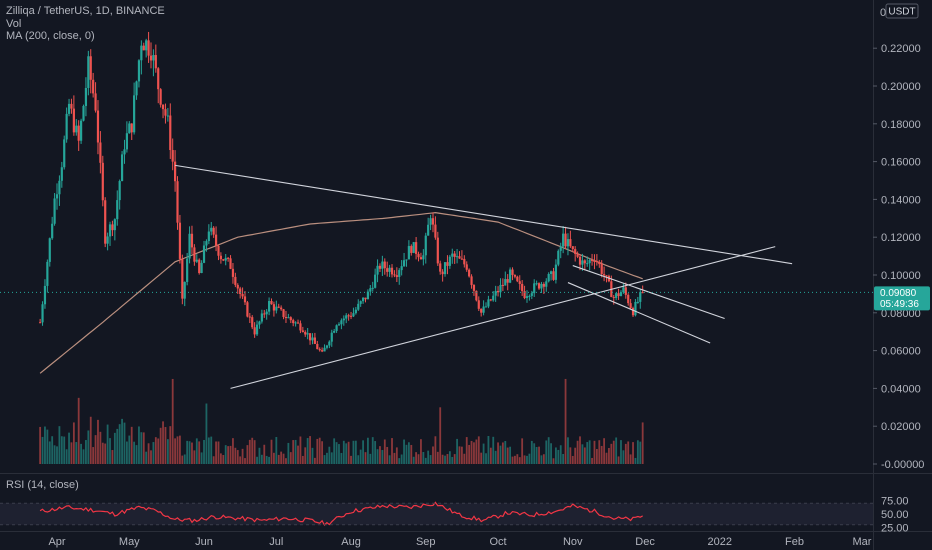 This screenshot has width=932, height=550. Describe the element at coordinates (794, 542) in the screenshot. I see `time-label: Feb` at that location.